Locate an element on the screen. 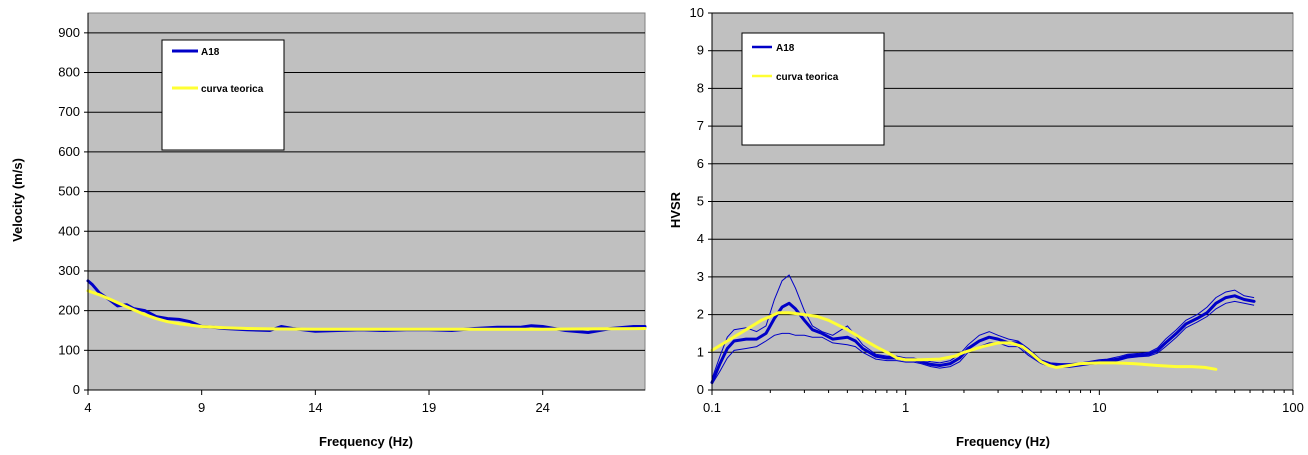 This screenshot has width=1308, height=455. hvsr-y-tick-label-2: 2 is located at coordinates (700, 314).